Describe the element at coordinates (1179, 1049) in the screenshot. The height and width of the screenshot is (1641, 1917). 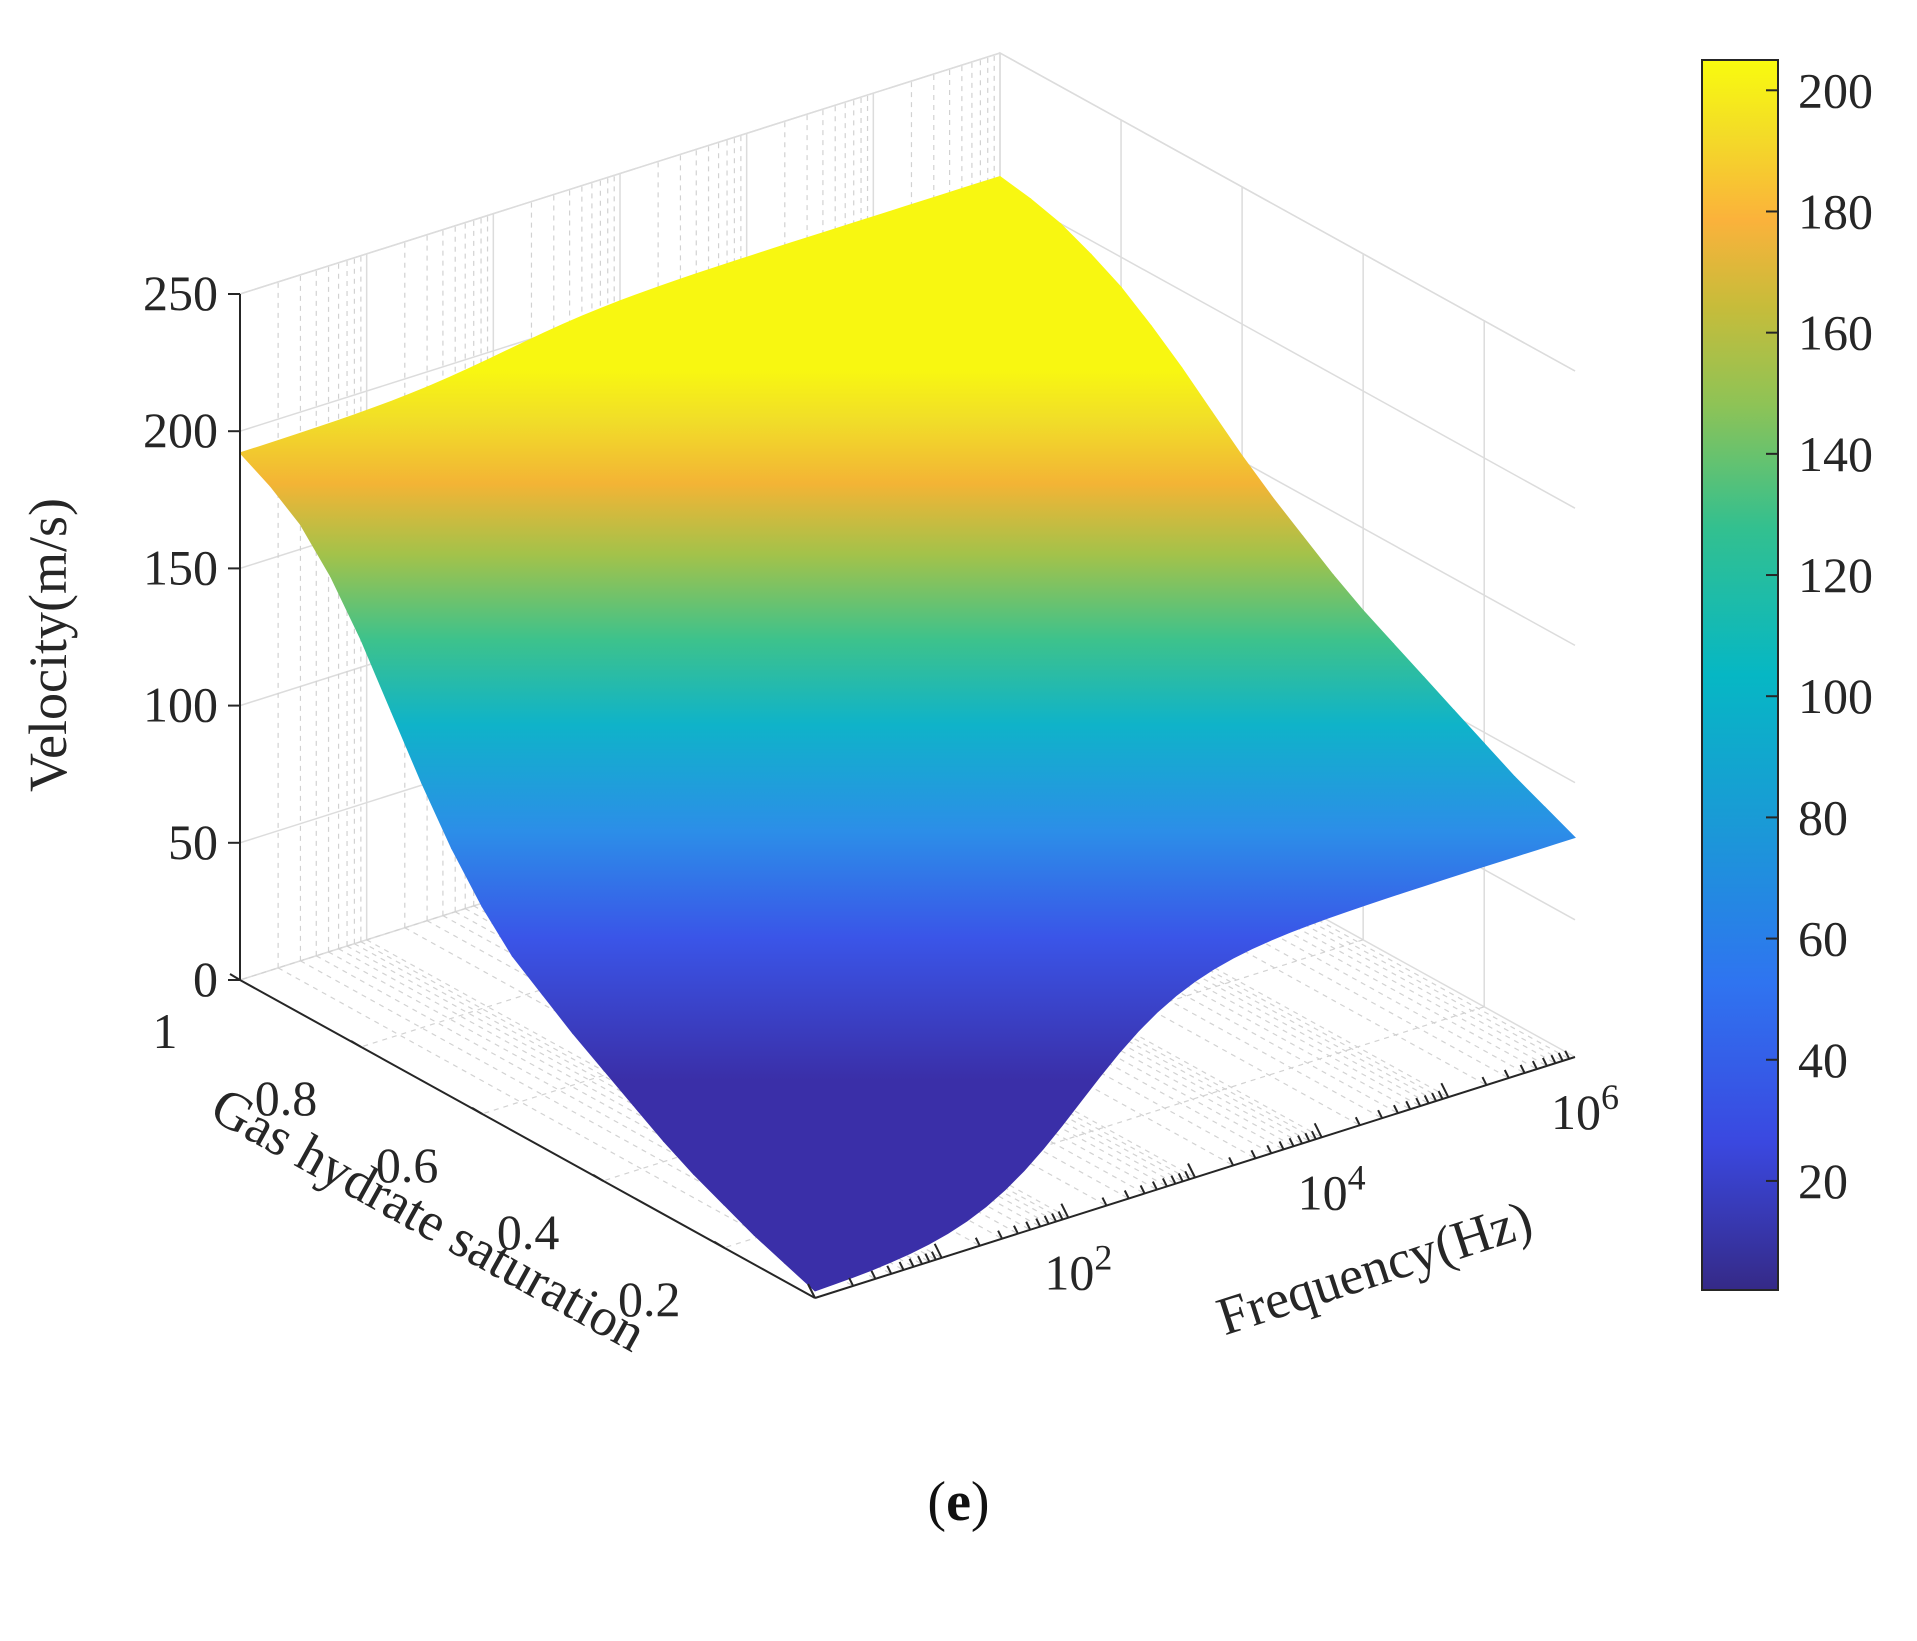
I see `surface-strip` at that location.